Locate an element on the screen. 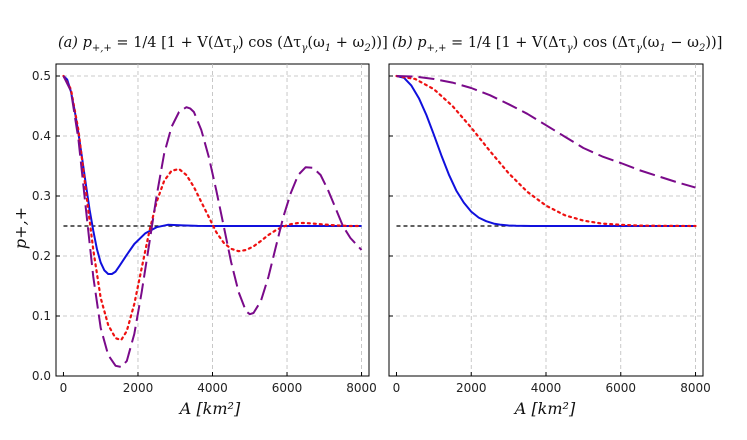 This screenshot has width=747, height=440. y-tick-label: 0.3 is located at coordinates (41, 196).